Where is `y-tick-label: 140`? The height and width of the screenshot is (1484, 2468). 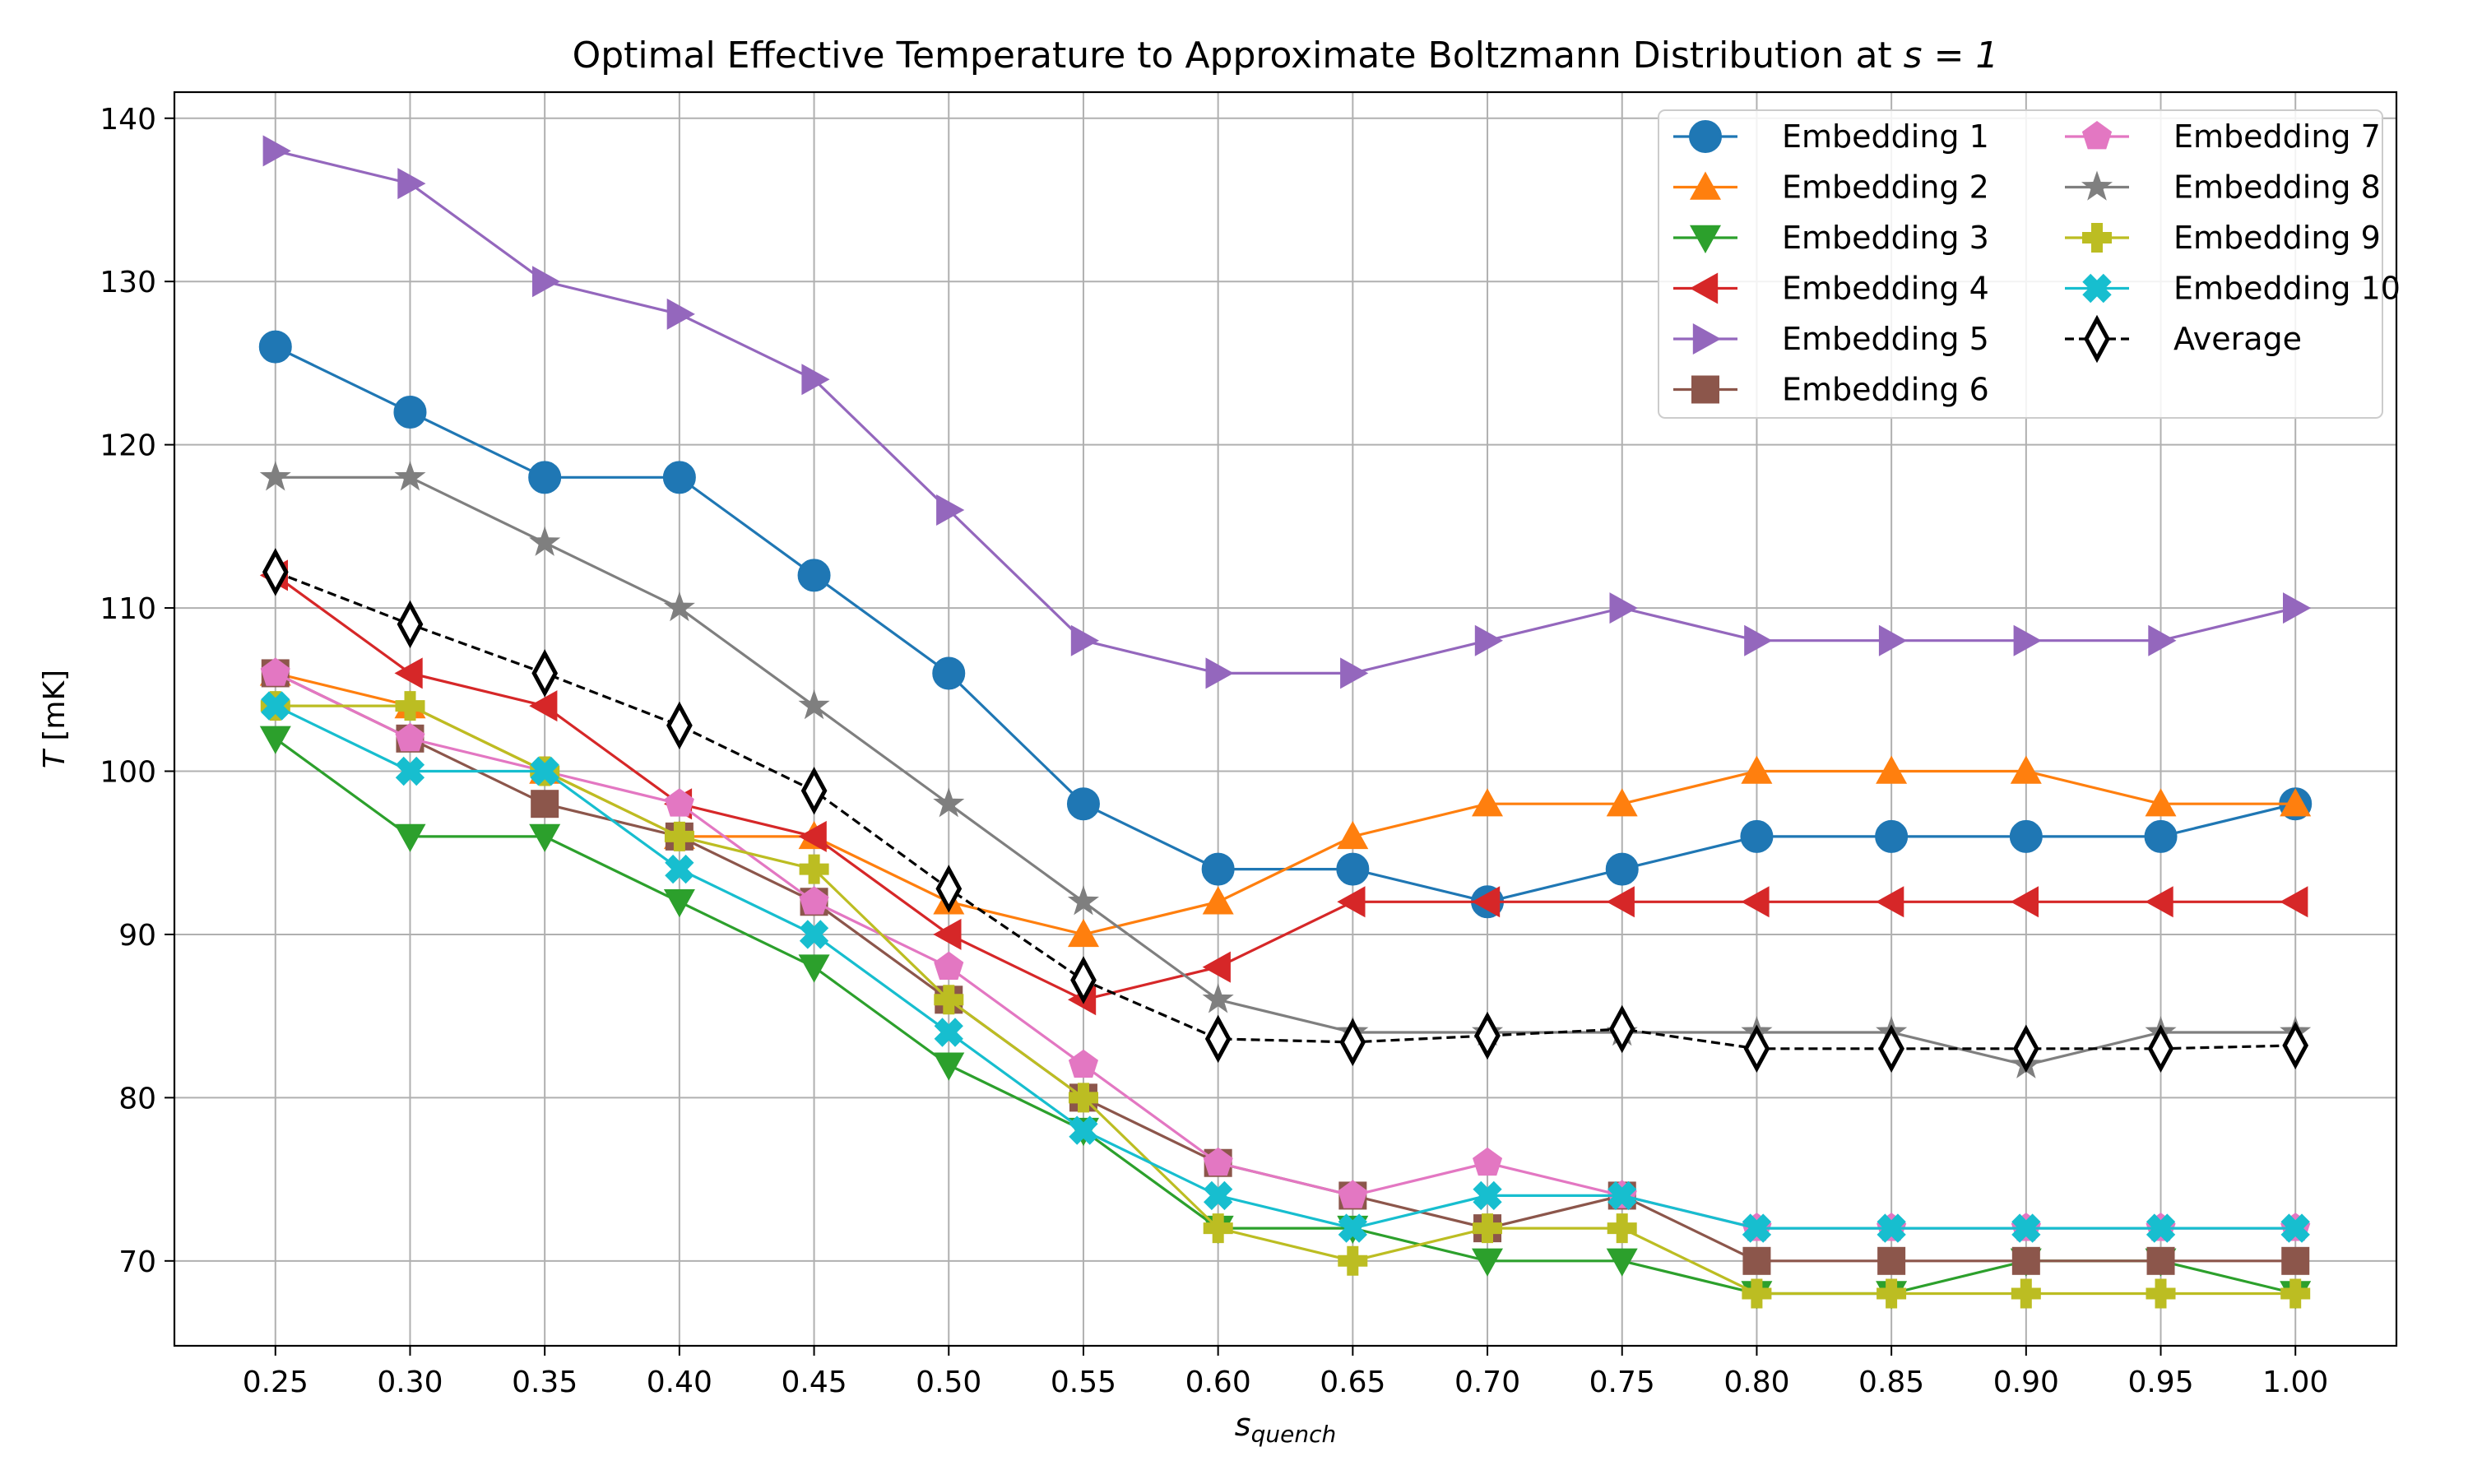 y-tick-label: 140 is located at coordinates (128, 120).